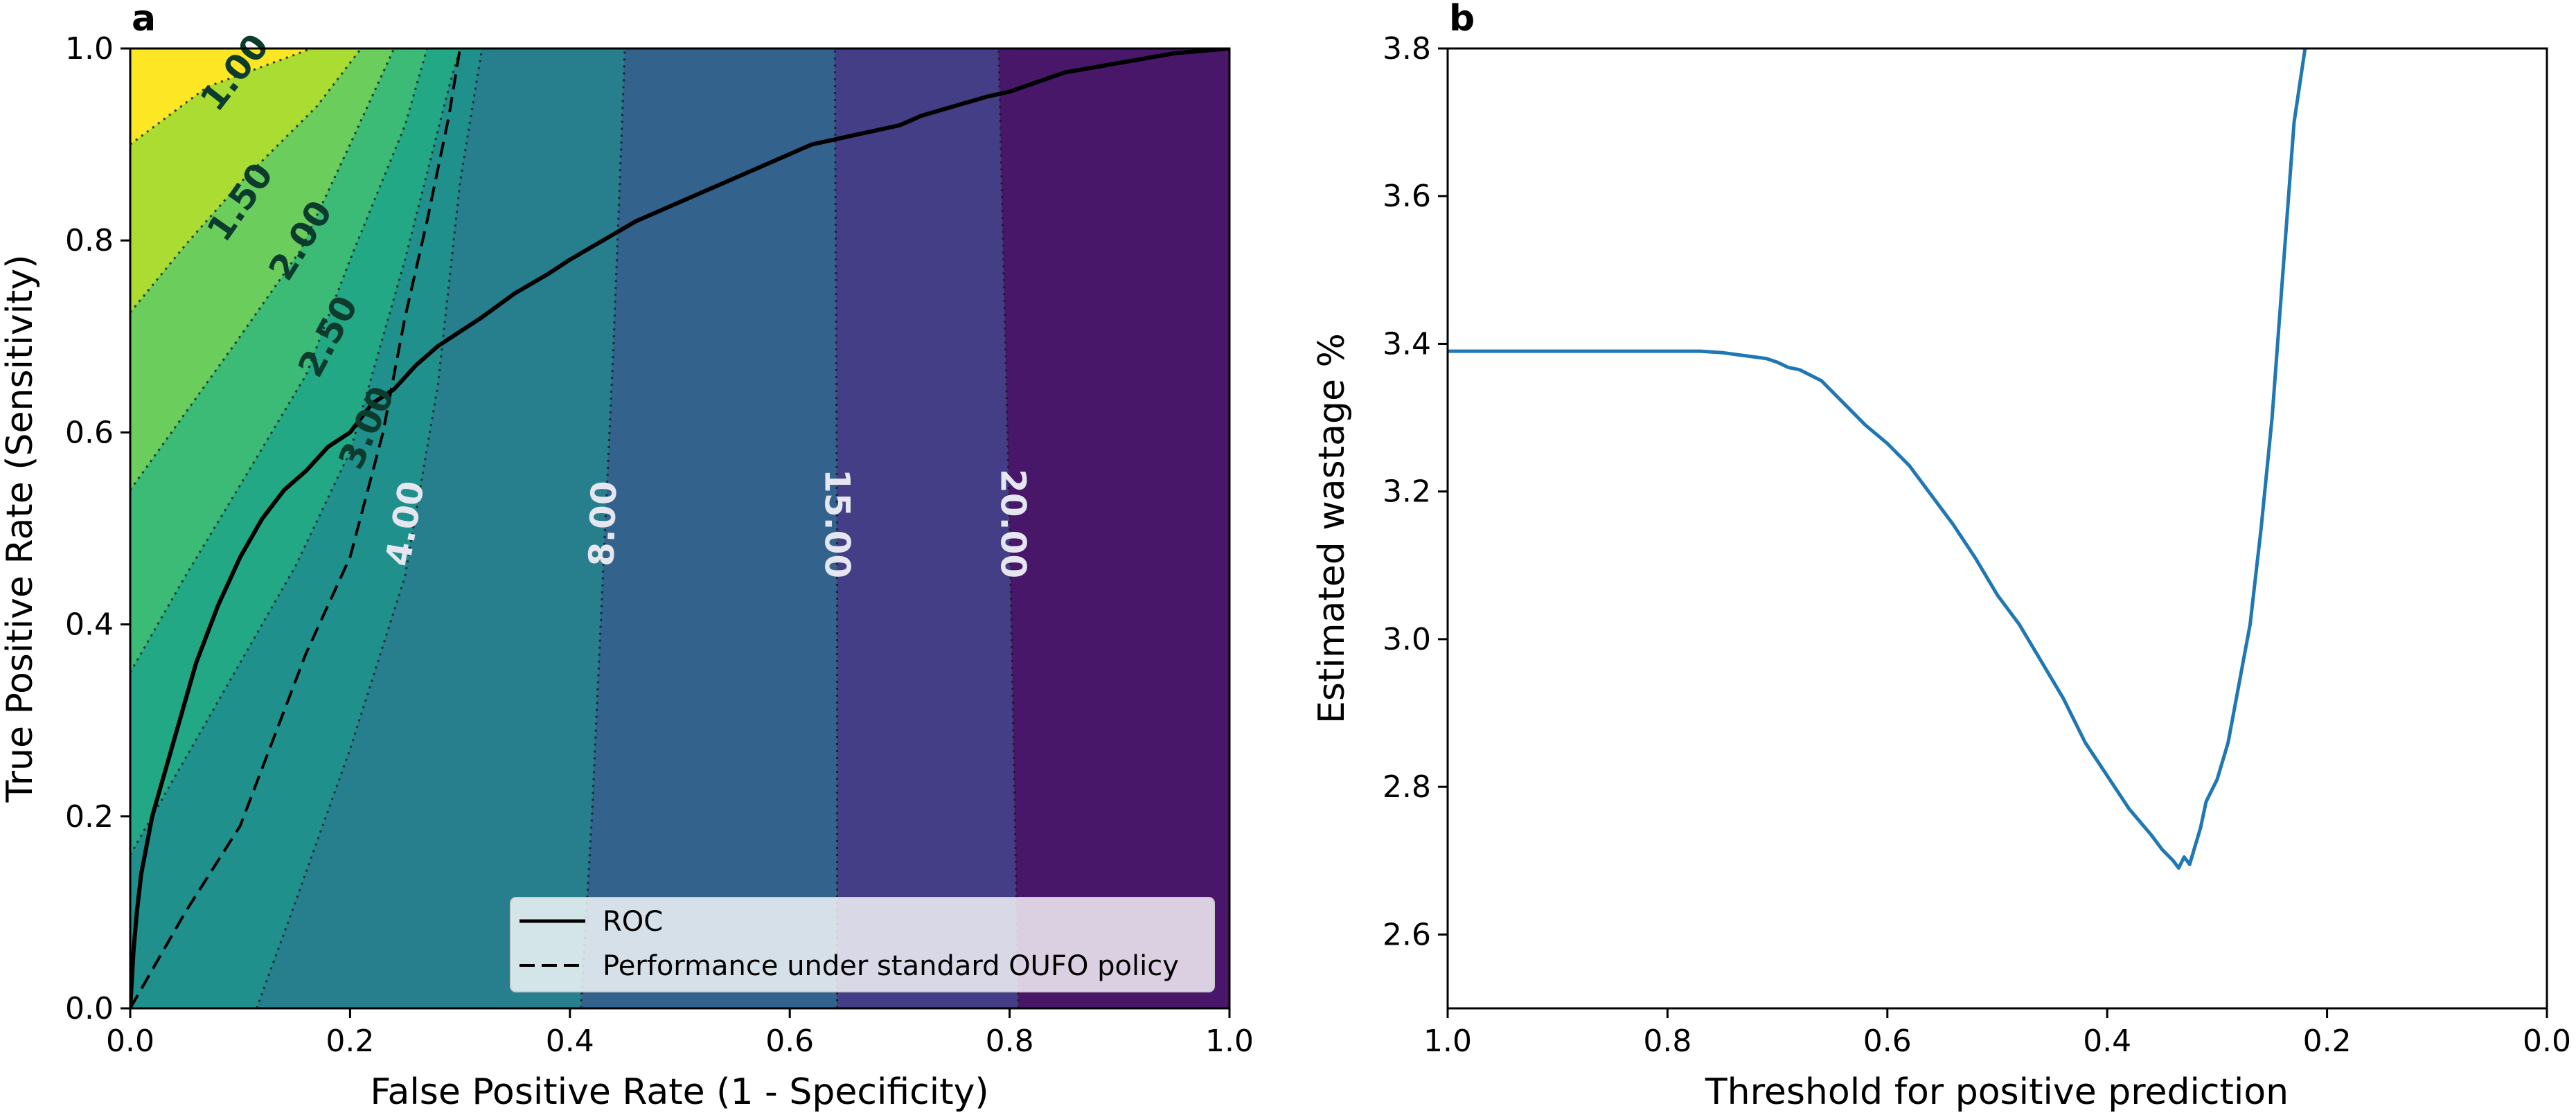  I want to click on y-tick-label: 0.0, so click(89, 1008).